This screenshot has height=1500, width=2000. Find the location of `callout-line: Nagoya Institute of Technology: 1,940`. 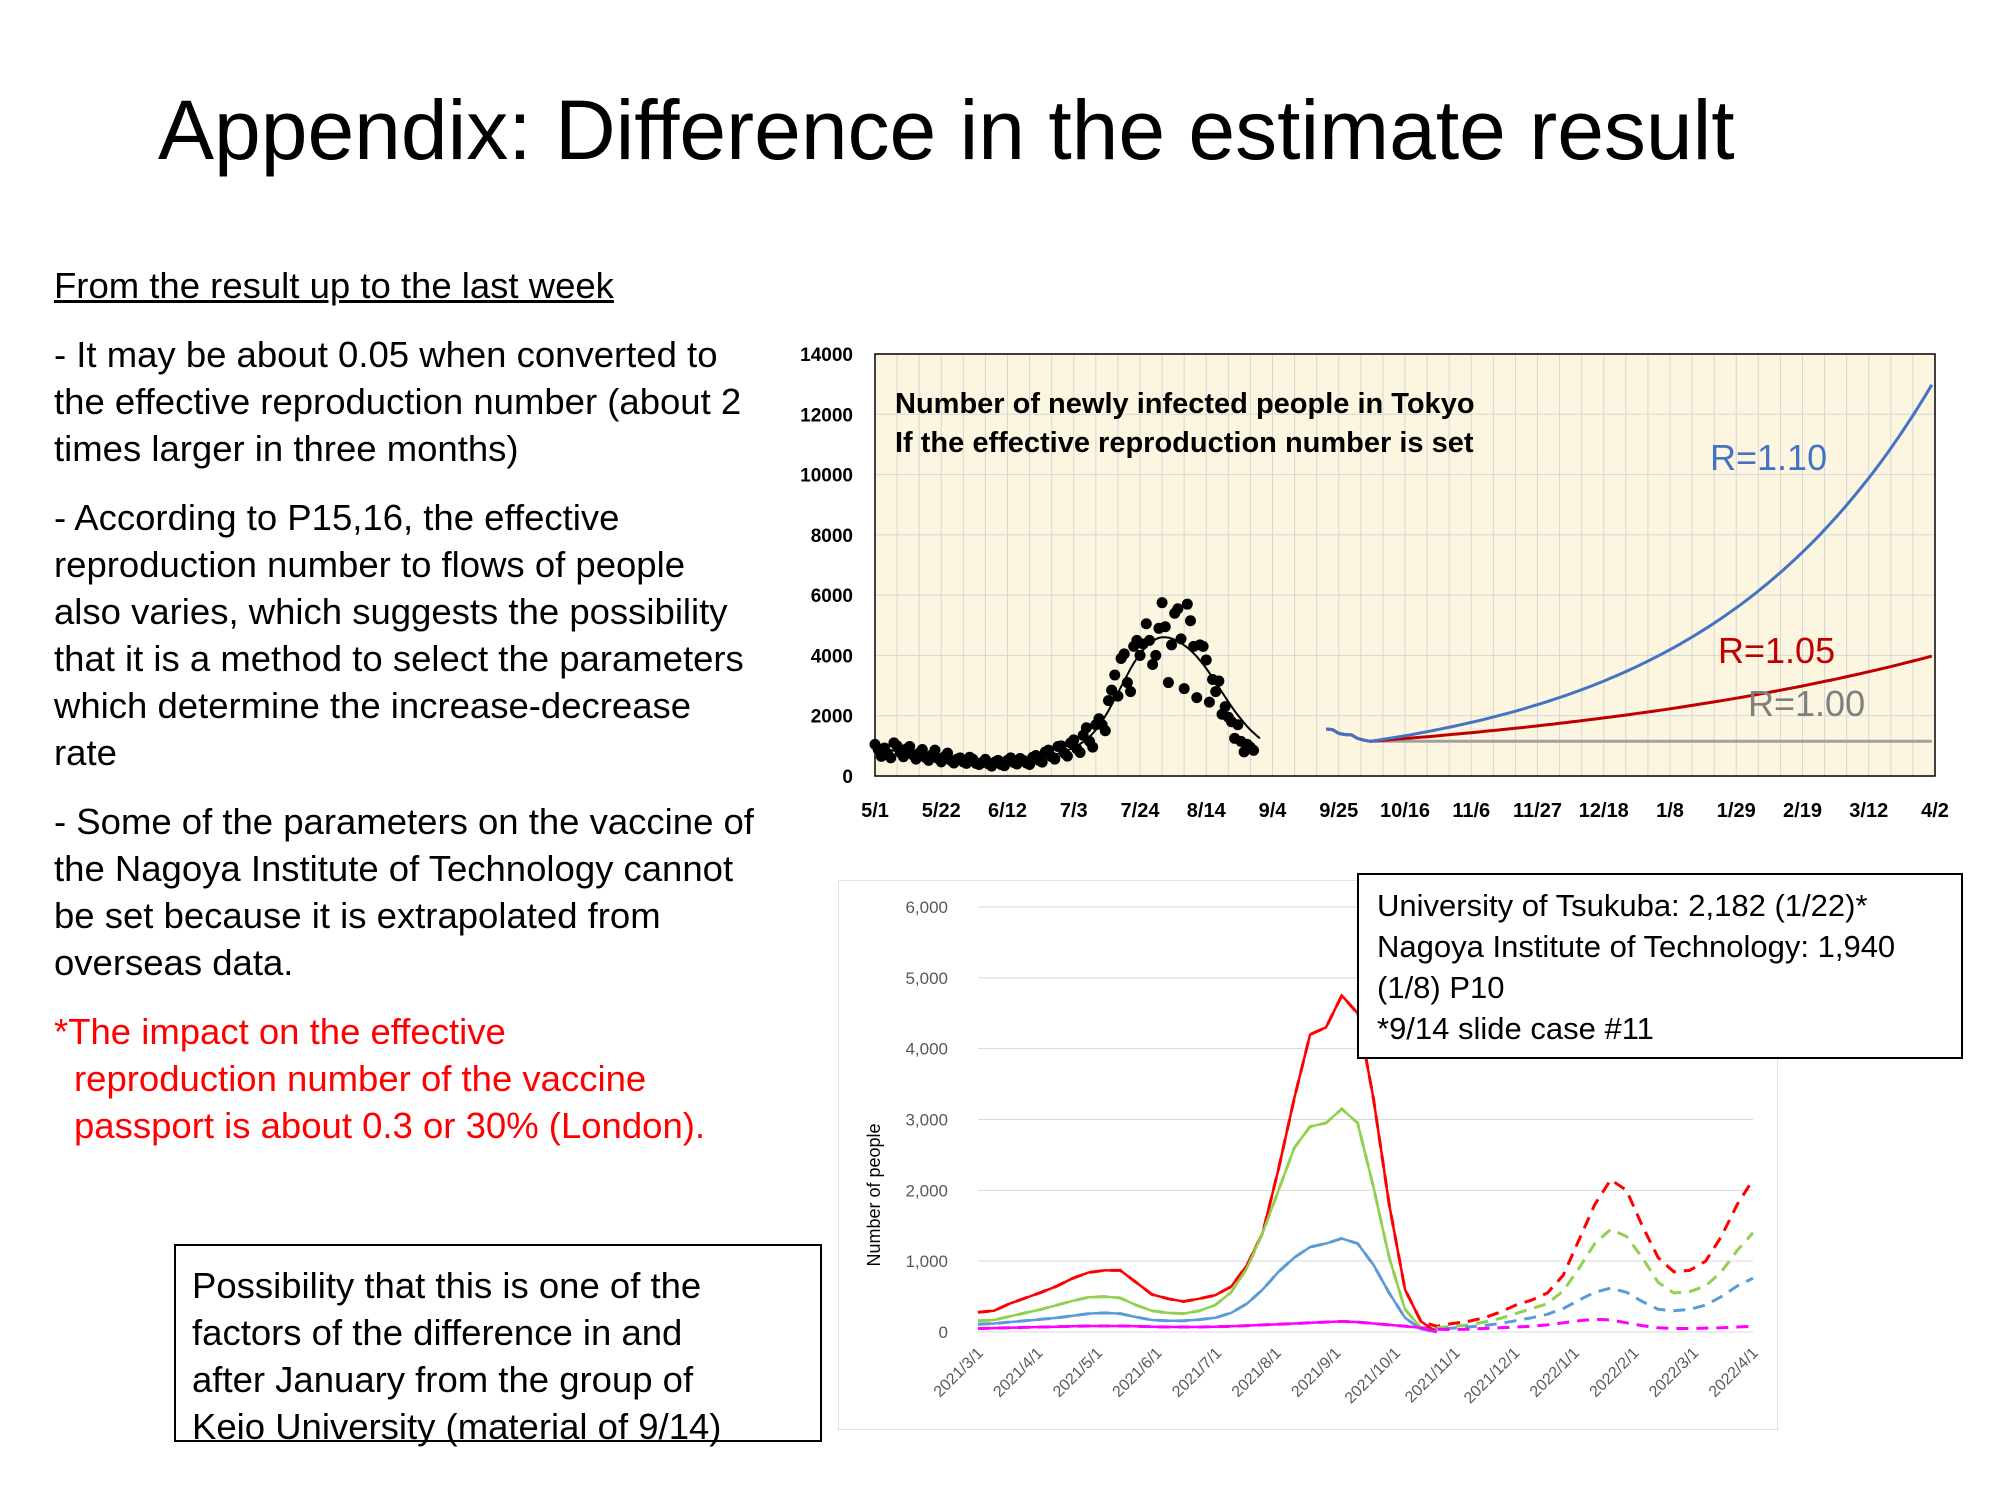

callout-line: Nagoya Institute of Technology: 1,940 is located at coordinates (1636, 946).